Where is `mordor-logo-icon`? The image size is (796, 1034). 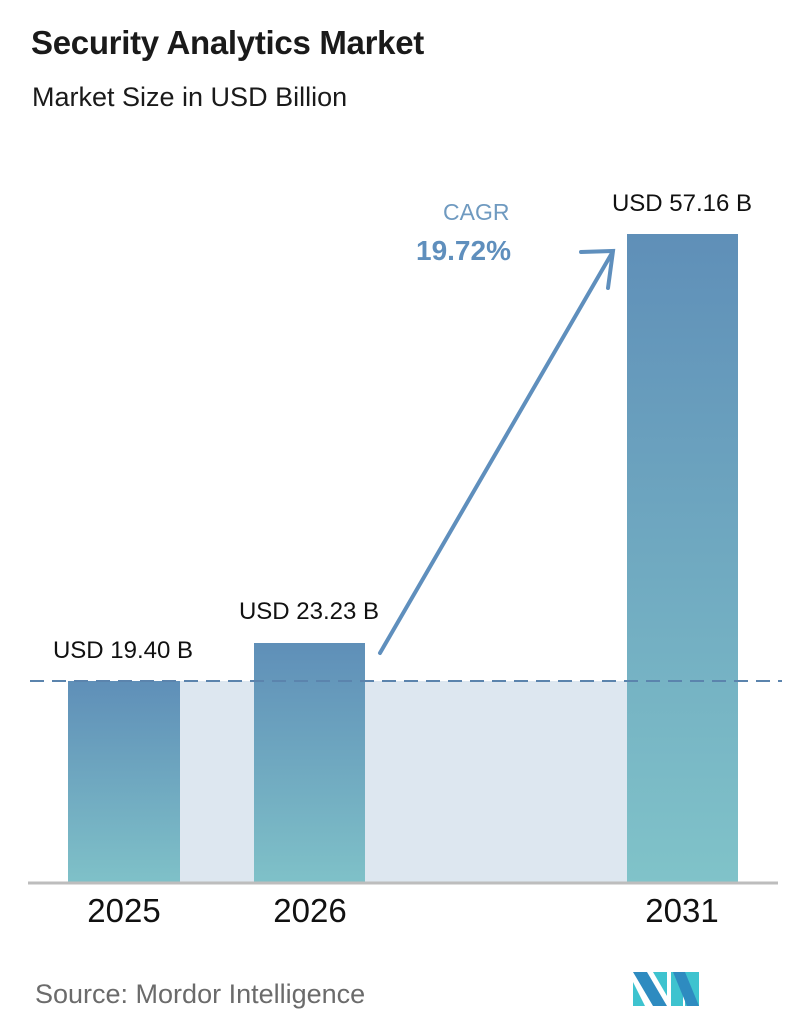 mordor-logo-icon is located at coordinates (666, 989).